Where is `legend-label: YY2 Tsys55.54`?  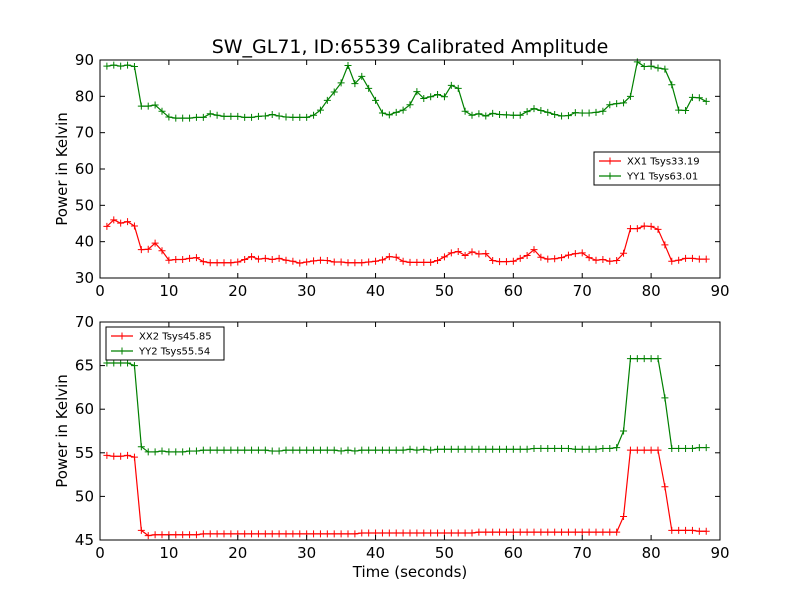 legend-label: YY2 Tsys55.54 is located at coordinates (174, 352).